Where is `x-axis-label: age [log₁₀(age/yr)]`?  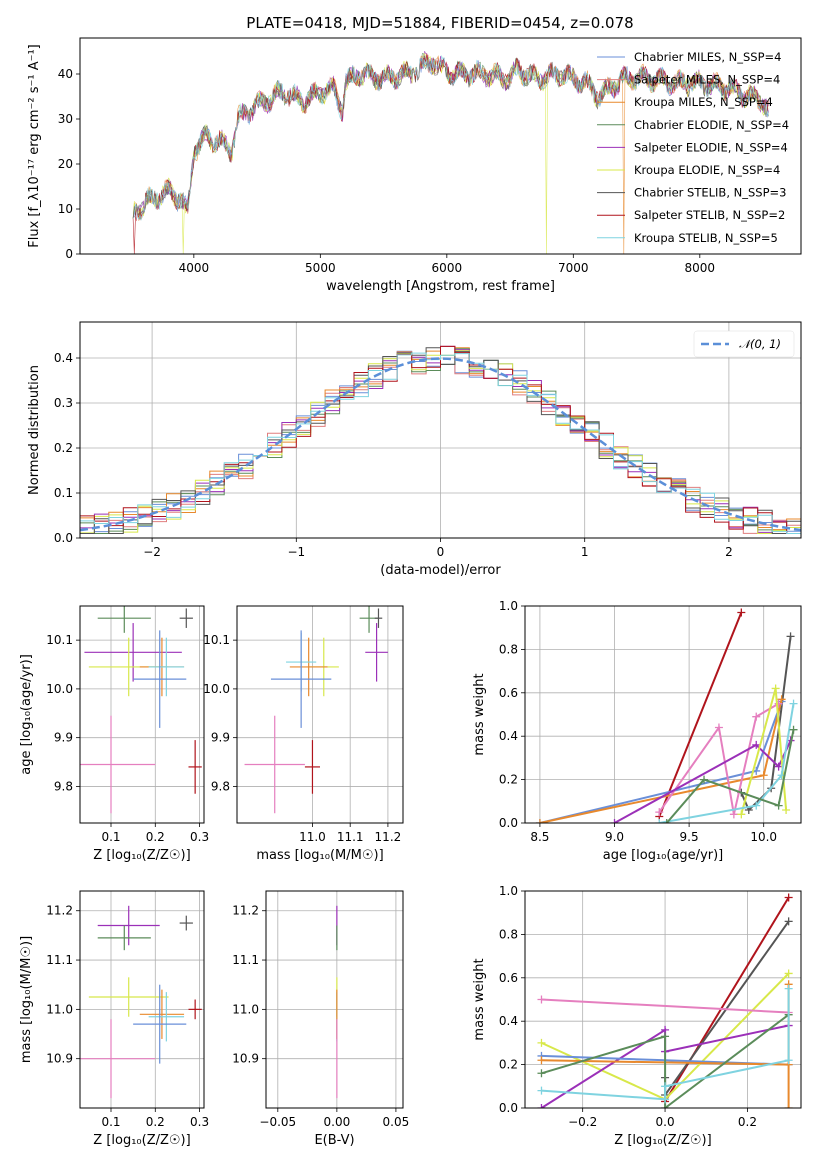 x-axis-label: age [log₁₀(age/yr)] is located at coordinates (663, 855).